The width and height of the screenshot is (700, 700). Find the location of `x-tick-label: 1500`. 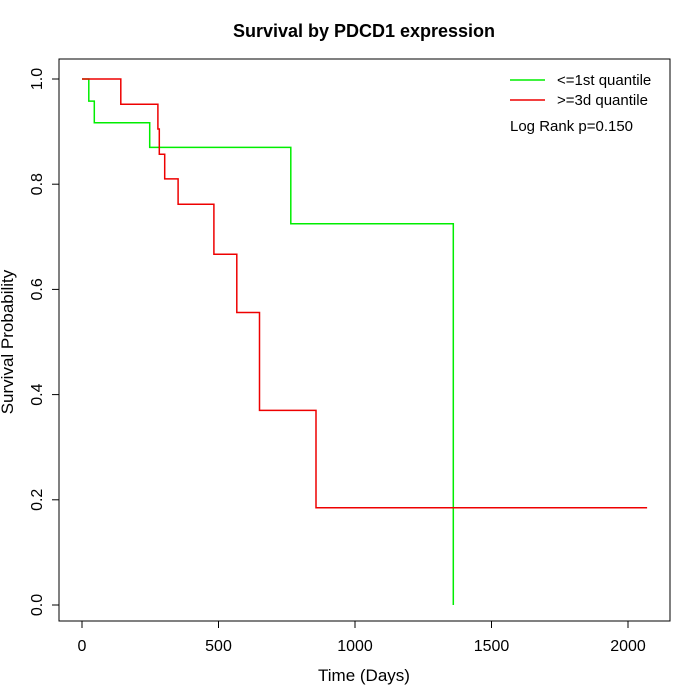

x-tick-label: 1500 is located at coordinates (492, 646).